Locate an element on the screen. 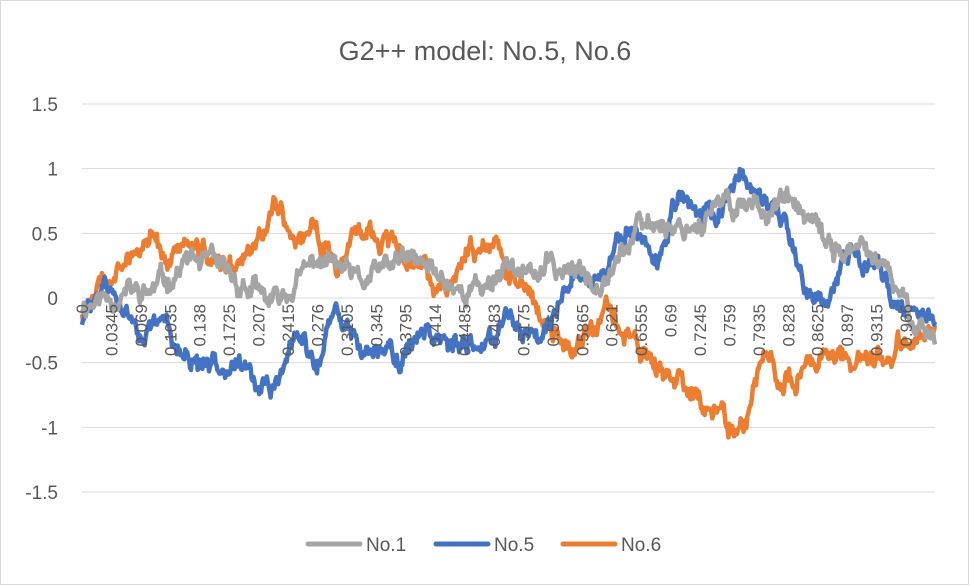  x-tick-label: 0.828 is located at coordinates (788, 325).